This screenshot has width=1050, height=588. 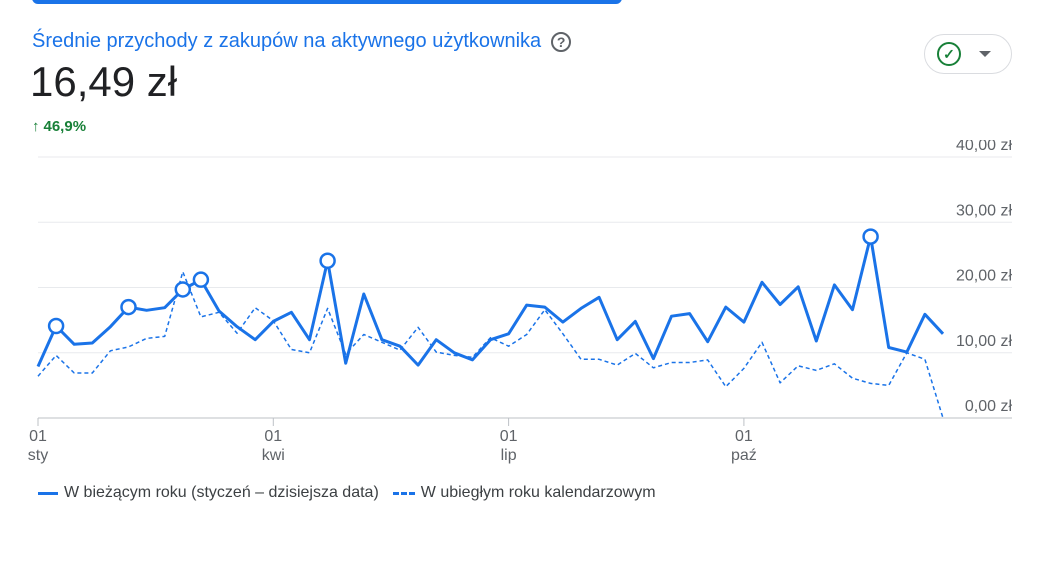 I want to click on legend-item-previous-year: W ubiegłym roku kalendarzowym, so click(x=524, y=493).